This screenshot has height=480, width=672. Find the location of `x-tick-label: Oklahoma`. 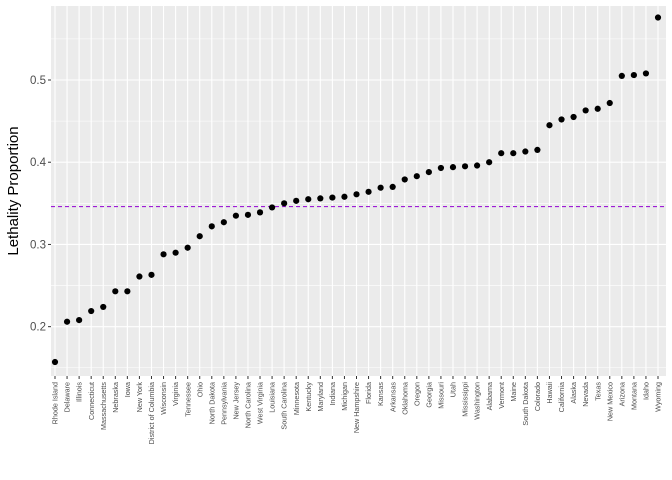

x-tick-label: Oklahoma is located at coordinates (404, 398).